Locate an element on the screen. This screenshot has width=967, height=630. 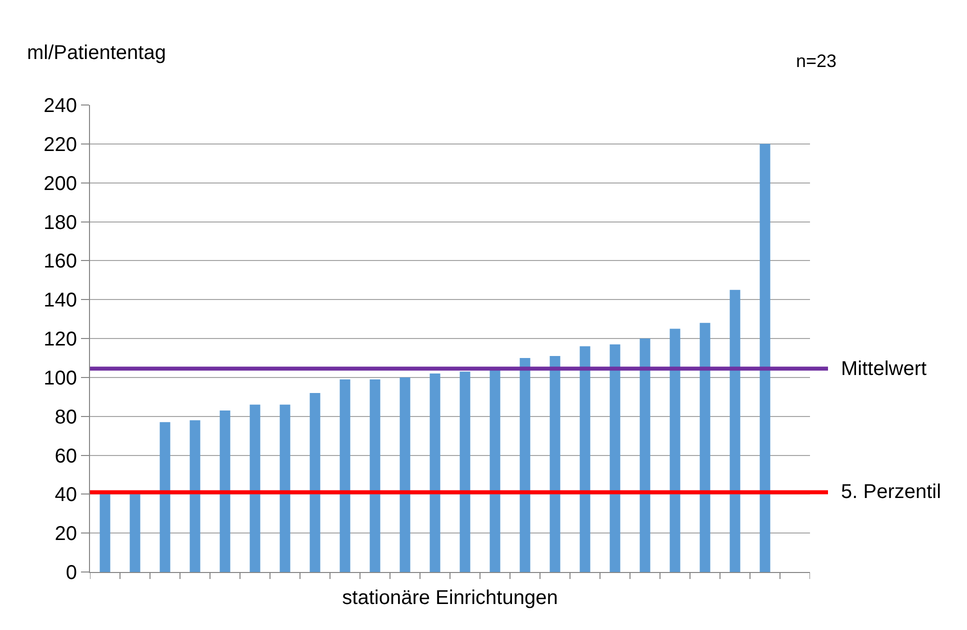
ref-line-label: 5. Perzentil is located at coordinates (891, 492).